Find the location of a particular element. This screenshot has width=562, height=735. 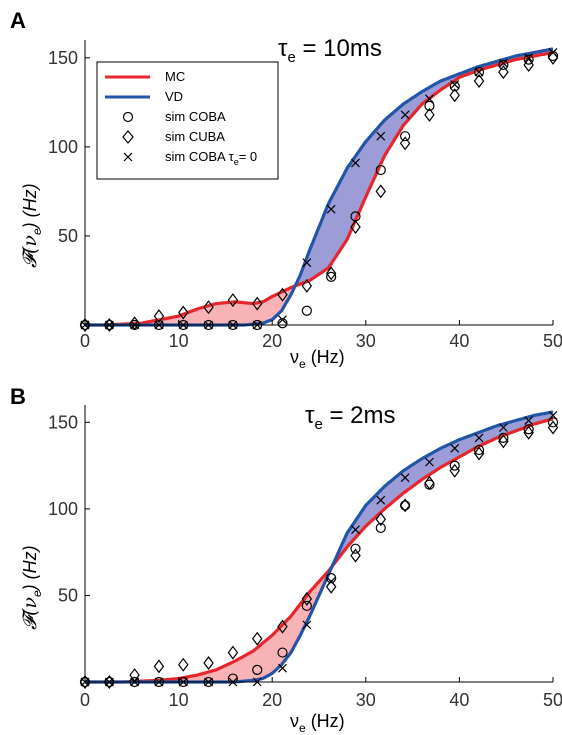

legend-coba0-label: sim COBA τe= 0 is located at coordinates (211, 158).